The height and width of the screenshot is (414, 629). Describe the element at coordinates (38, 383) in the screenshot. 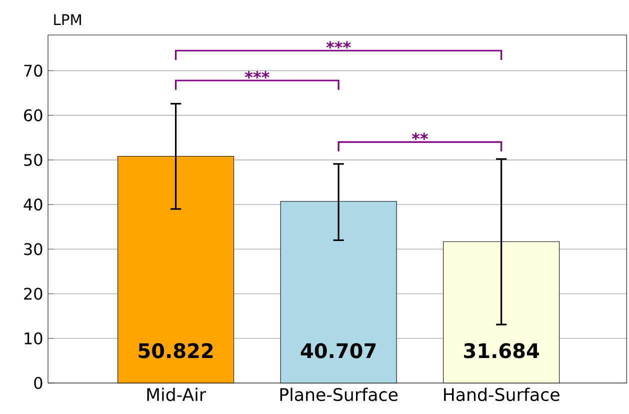

I see `y-tick-label: 0` at that location.